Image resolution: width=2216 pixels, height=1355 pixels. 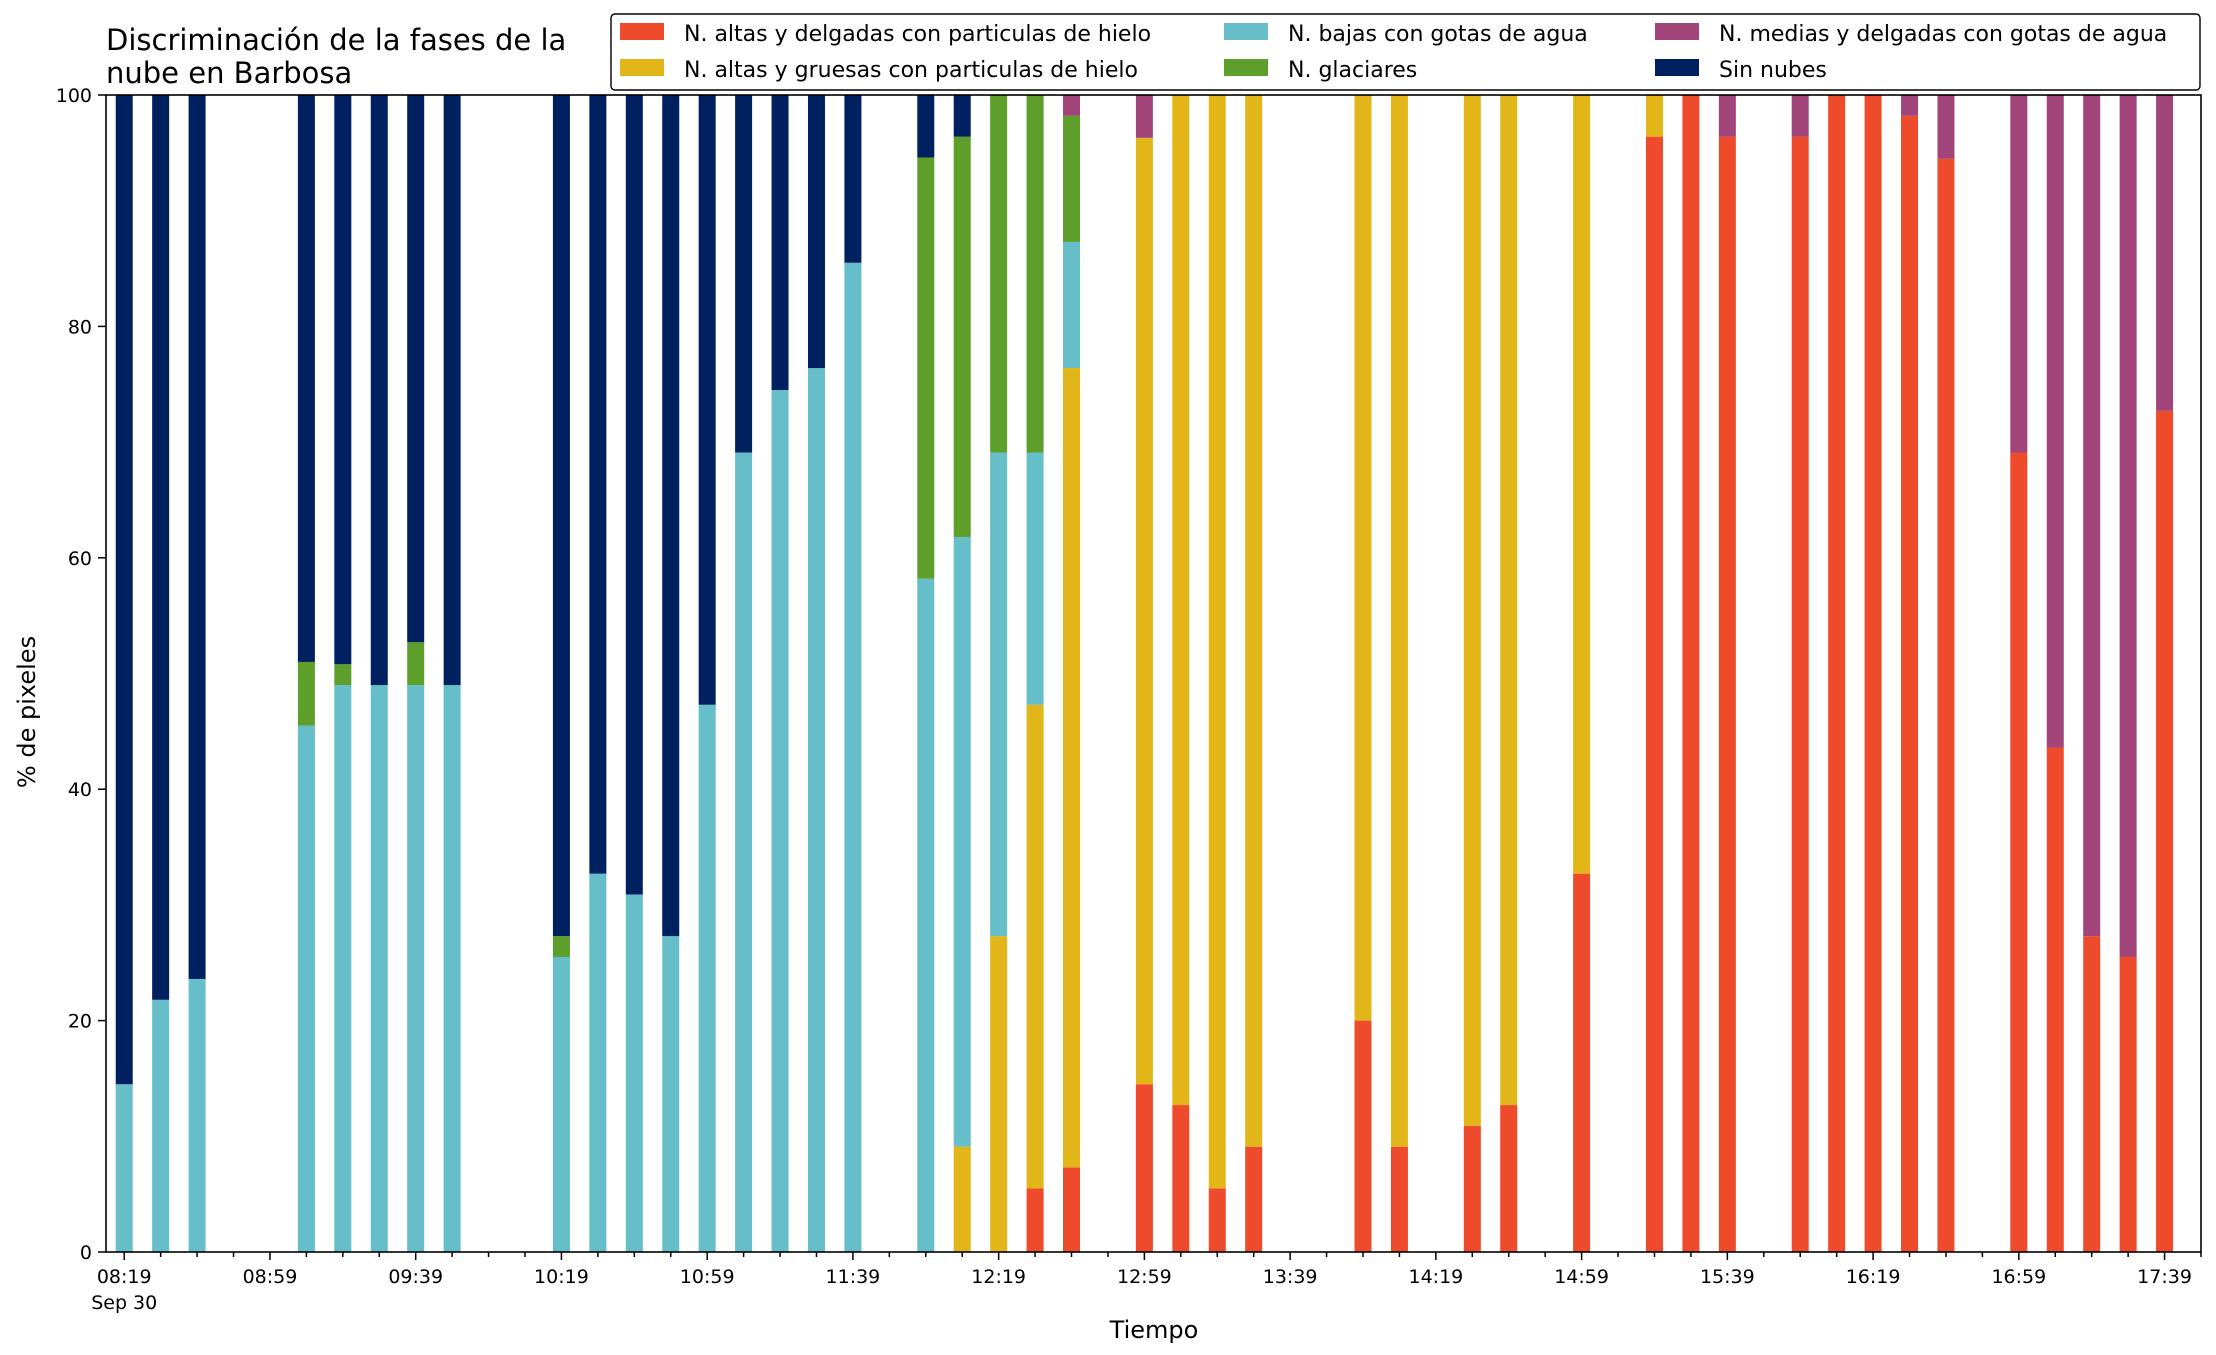 I want to click on y-tick-label: 0, so click(x=86, y=1253).